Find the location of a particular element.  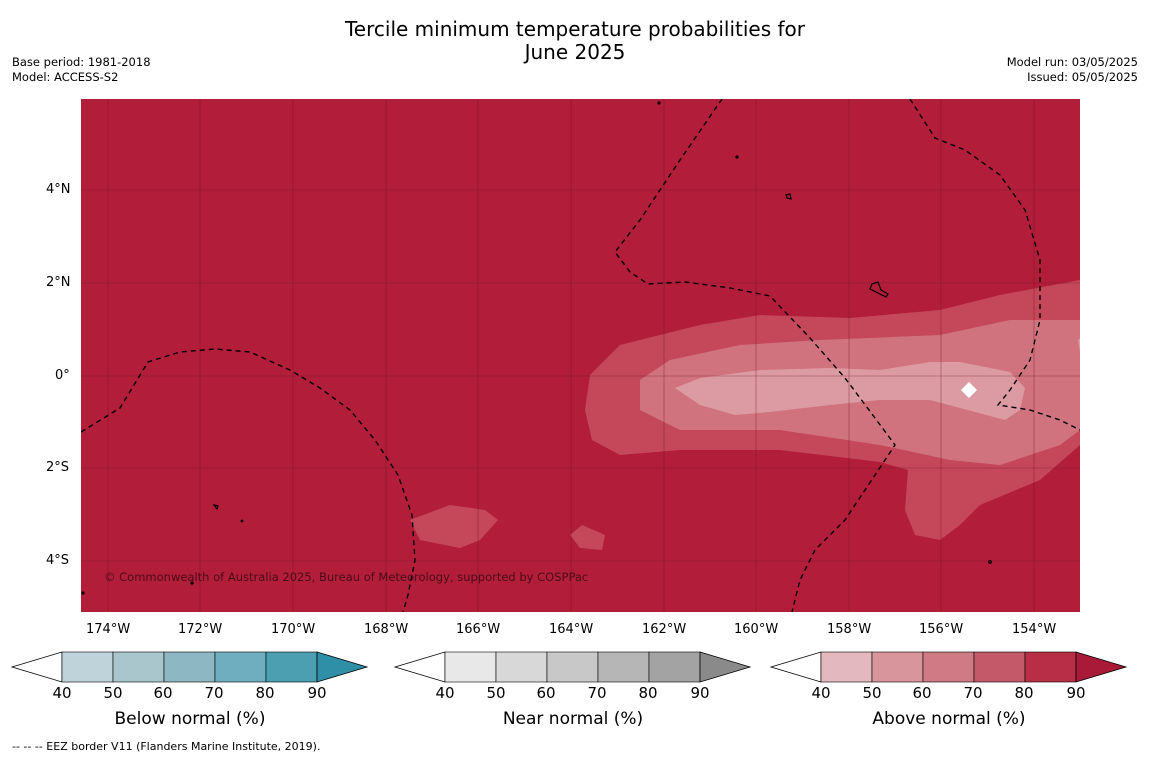

x-tick: 168°W is located at coordinates (386, 629).